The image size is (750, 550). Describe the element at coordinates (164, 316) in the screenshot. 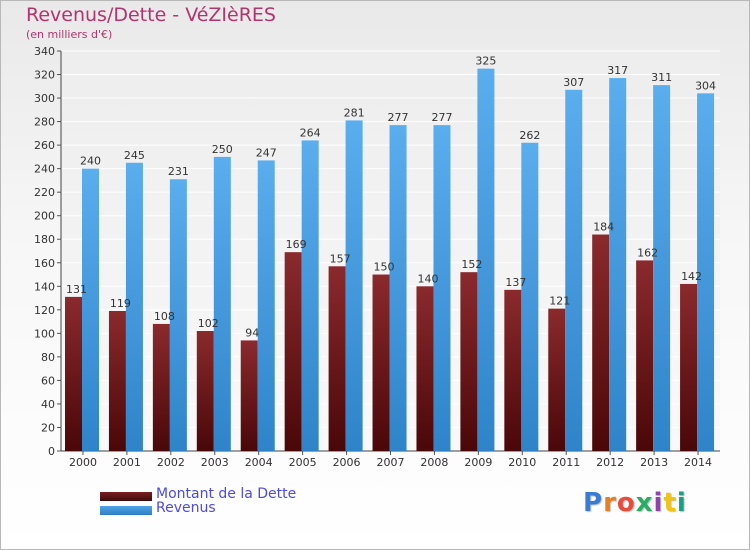

I see `data-label-dette: 108` at that location.